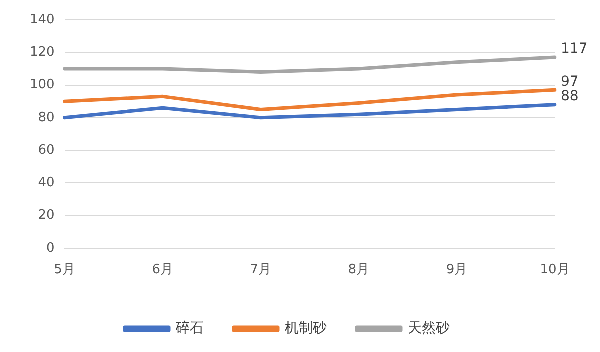 The width and height of the screenshot is (600, 352). Describe the element at coordinates (570, 82) in the screenshot. I see `data-label: 97` at that location.